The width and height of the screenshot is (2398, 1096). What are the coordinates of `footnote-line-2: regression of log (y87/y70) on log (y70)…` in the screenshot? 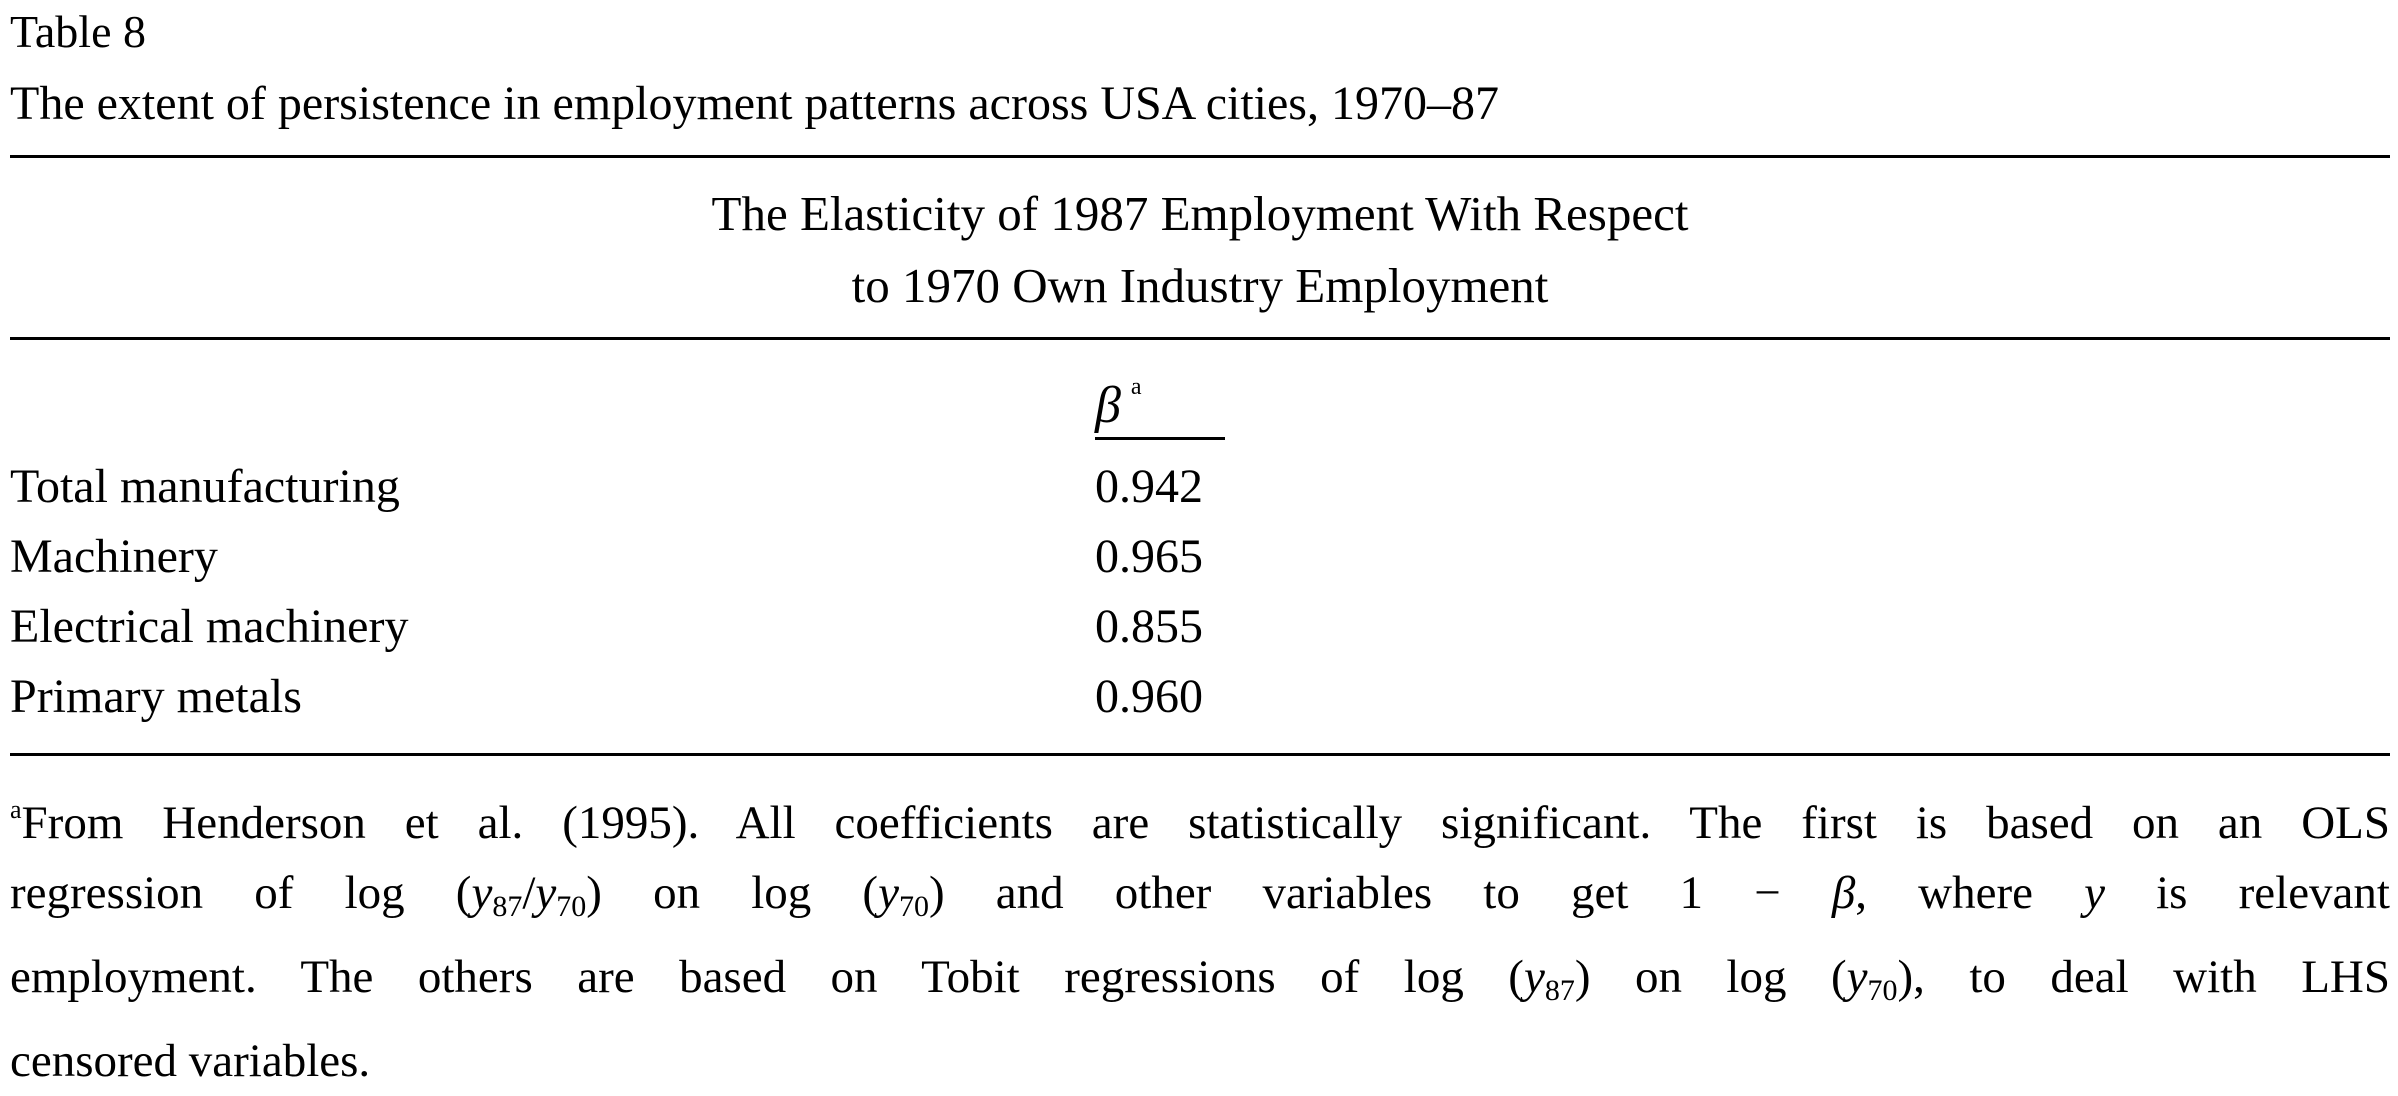 It's located at (1200, 895).